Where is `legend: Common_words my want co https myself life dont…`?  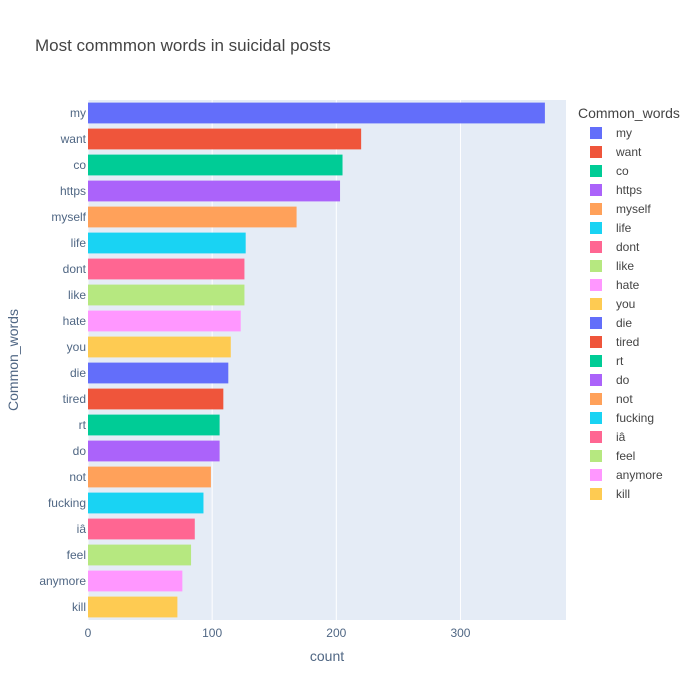 legend: Common_words my want co https myself life dont… is located at coordinates (629, 303).